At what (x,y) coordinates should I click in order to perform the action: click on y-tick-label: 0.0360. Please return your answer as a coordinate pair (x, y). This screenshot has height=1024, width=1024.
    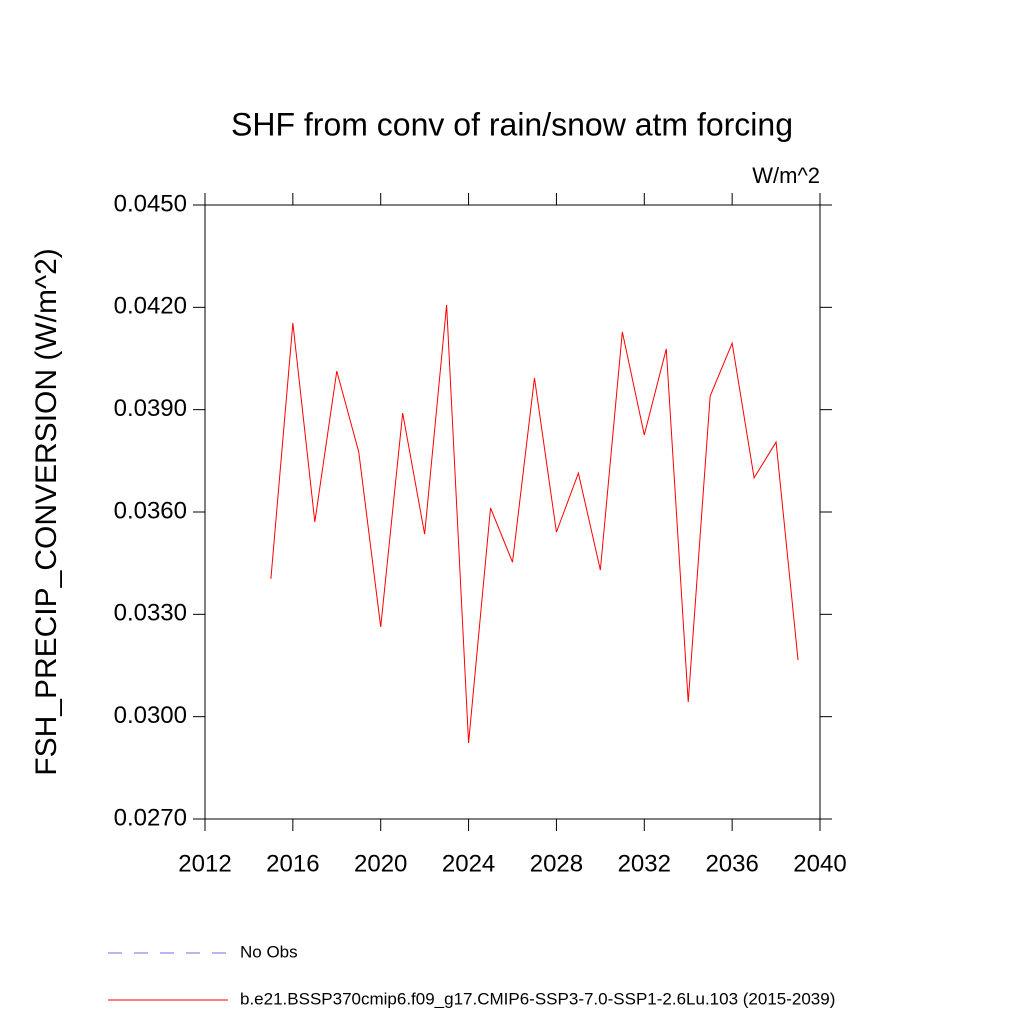
    Looking at the image, I should click on (150, 510).